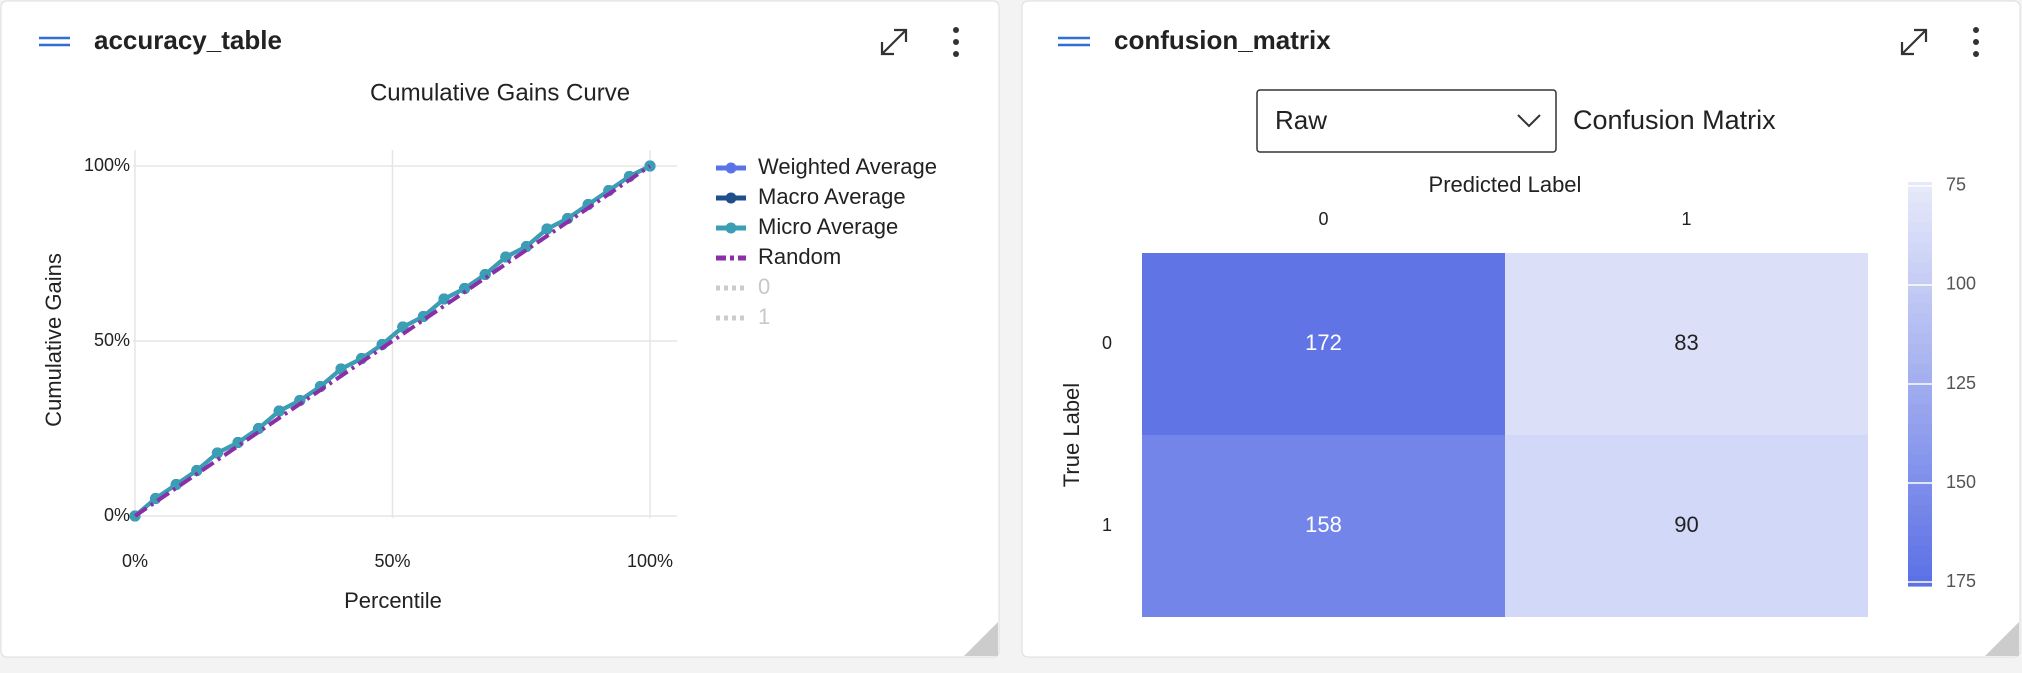 Image resolution: width=2022 pixels, height=673 pixels. What do you see at coordinates (392, 561) in the screenshot?
I see `x-tick-label: 50%` at bounding box center [392, 561].